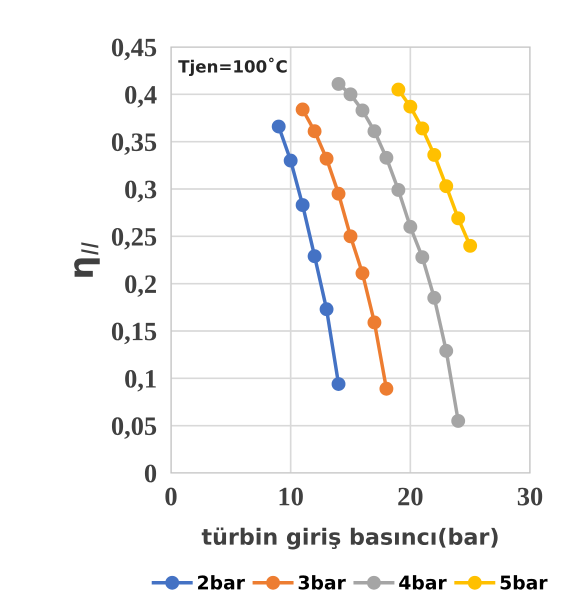 This screenshot has height=616, width=574. I want to click on y-tick-label: 0,05, so click(134, 428).